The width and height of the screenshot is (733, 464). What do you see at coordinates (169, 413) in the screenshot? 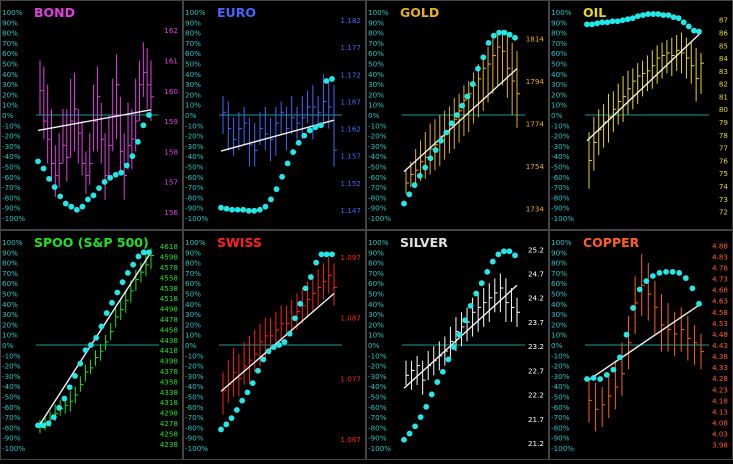
I see `price-tick-label: 4298` at bounding box center [169, 413].